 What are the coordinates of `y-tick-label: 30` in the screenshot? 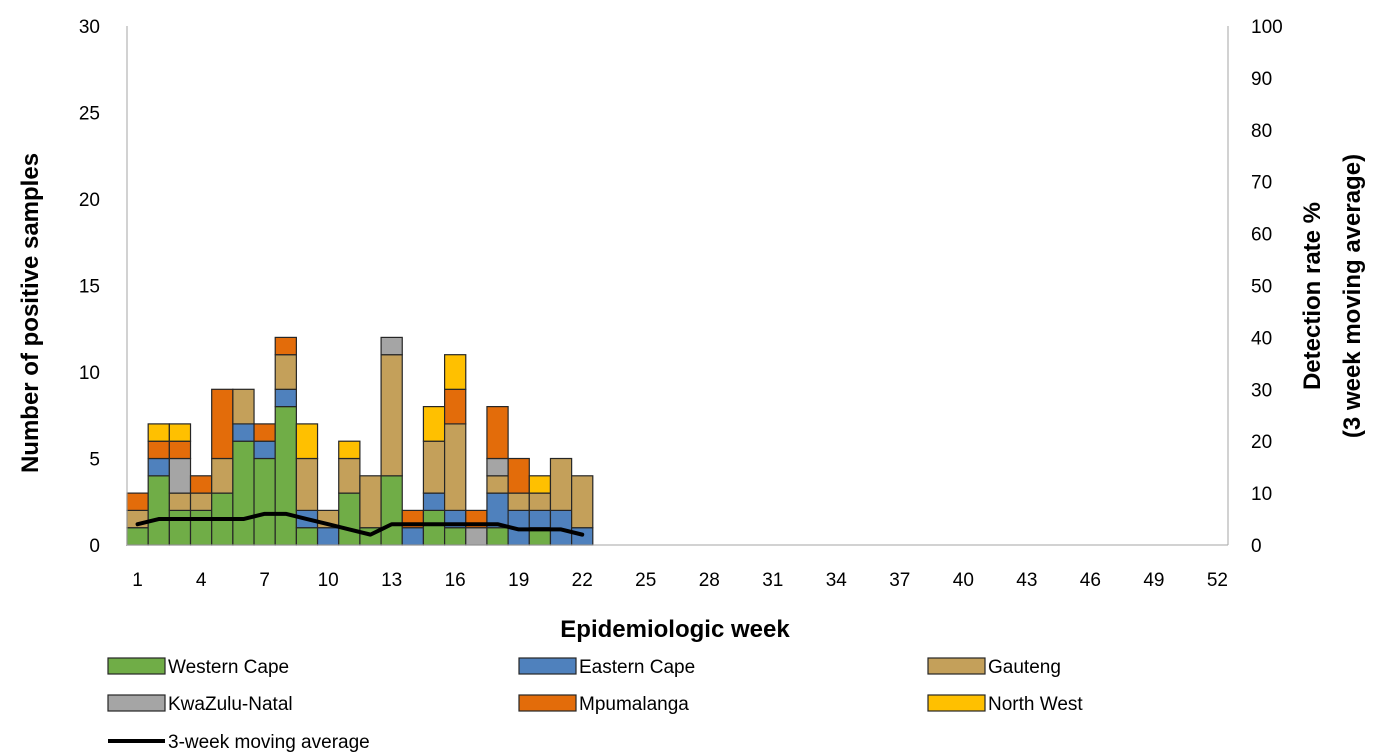 It's located at (89, 27).